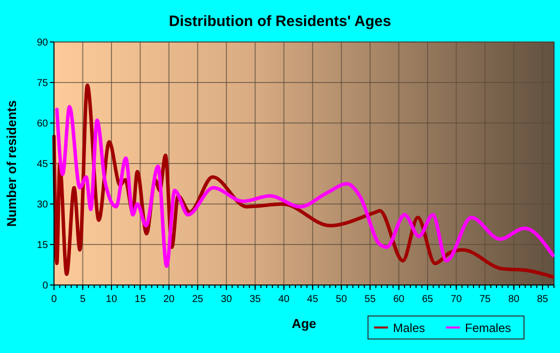 This screenshot has height=353, width=560. I want to click on x-tick-label: 15, so click(140, 299).